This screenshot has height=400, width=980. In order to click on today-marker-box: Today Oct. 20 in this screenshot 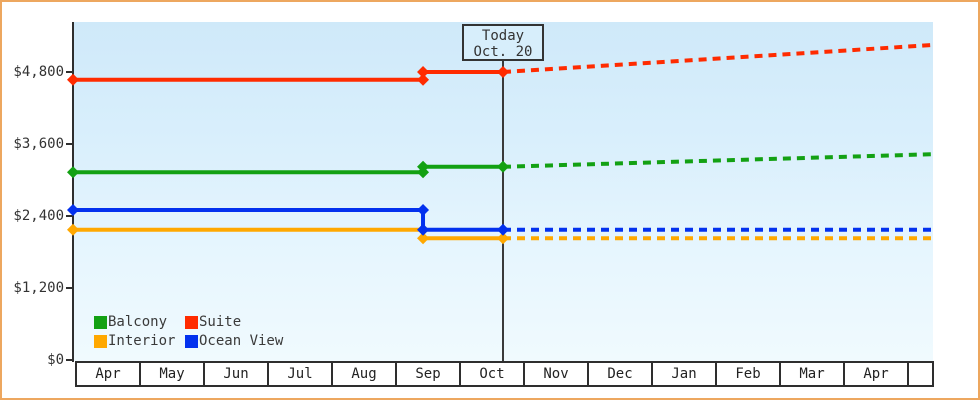, I will do `click(503, 42)`.